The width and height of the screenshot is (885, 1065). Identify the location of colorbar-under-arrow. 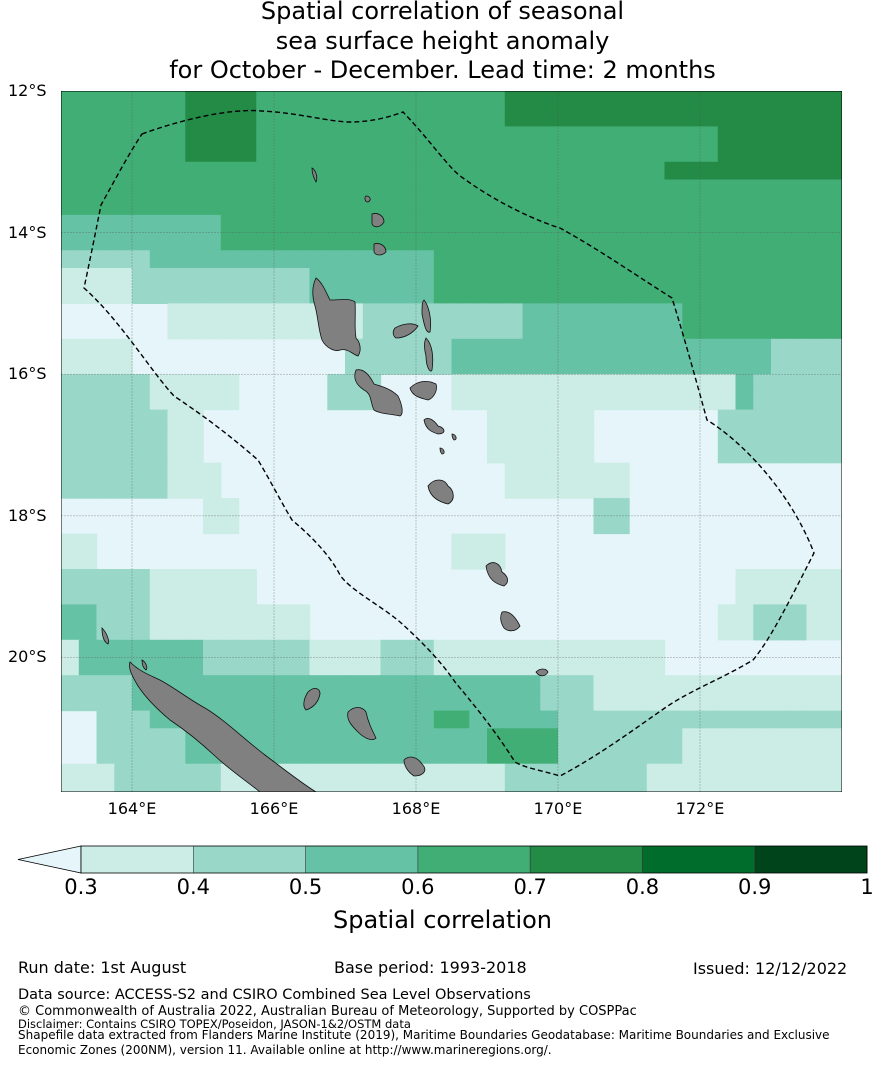
(49, 859).